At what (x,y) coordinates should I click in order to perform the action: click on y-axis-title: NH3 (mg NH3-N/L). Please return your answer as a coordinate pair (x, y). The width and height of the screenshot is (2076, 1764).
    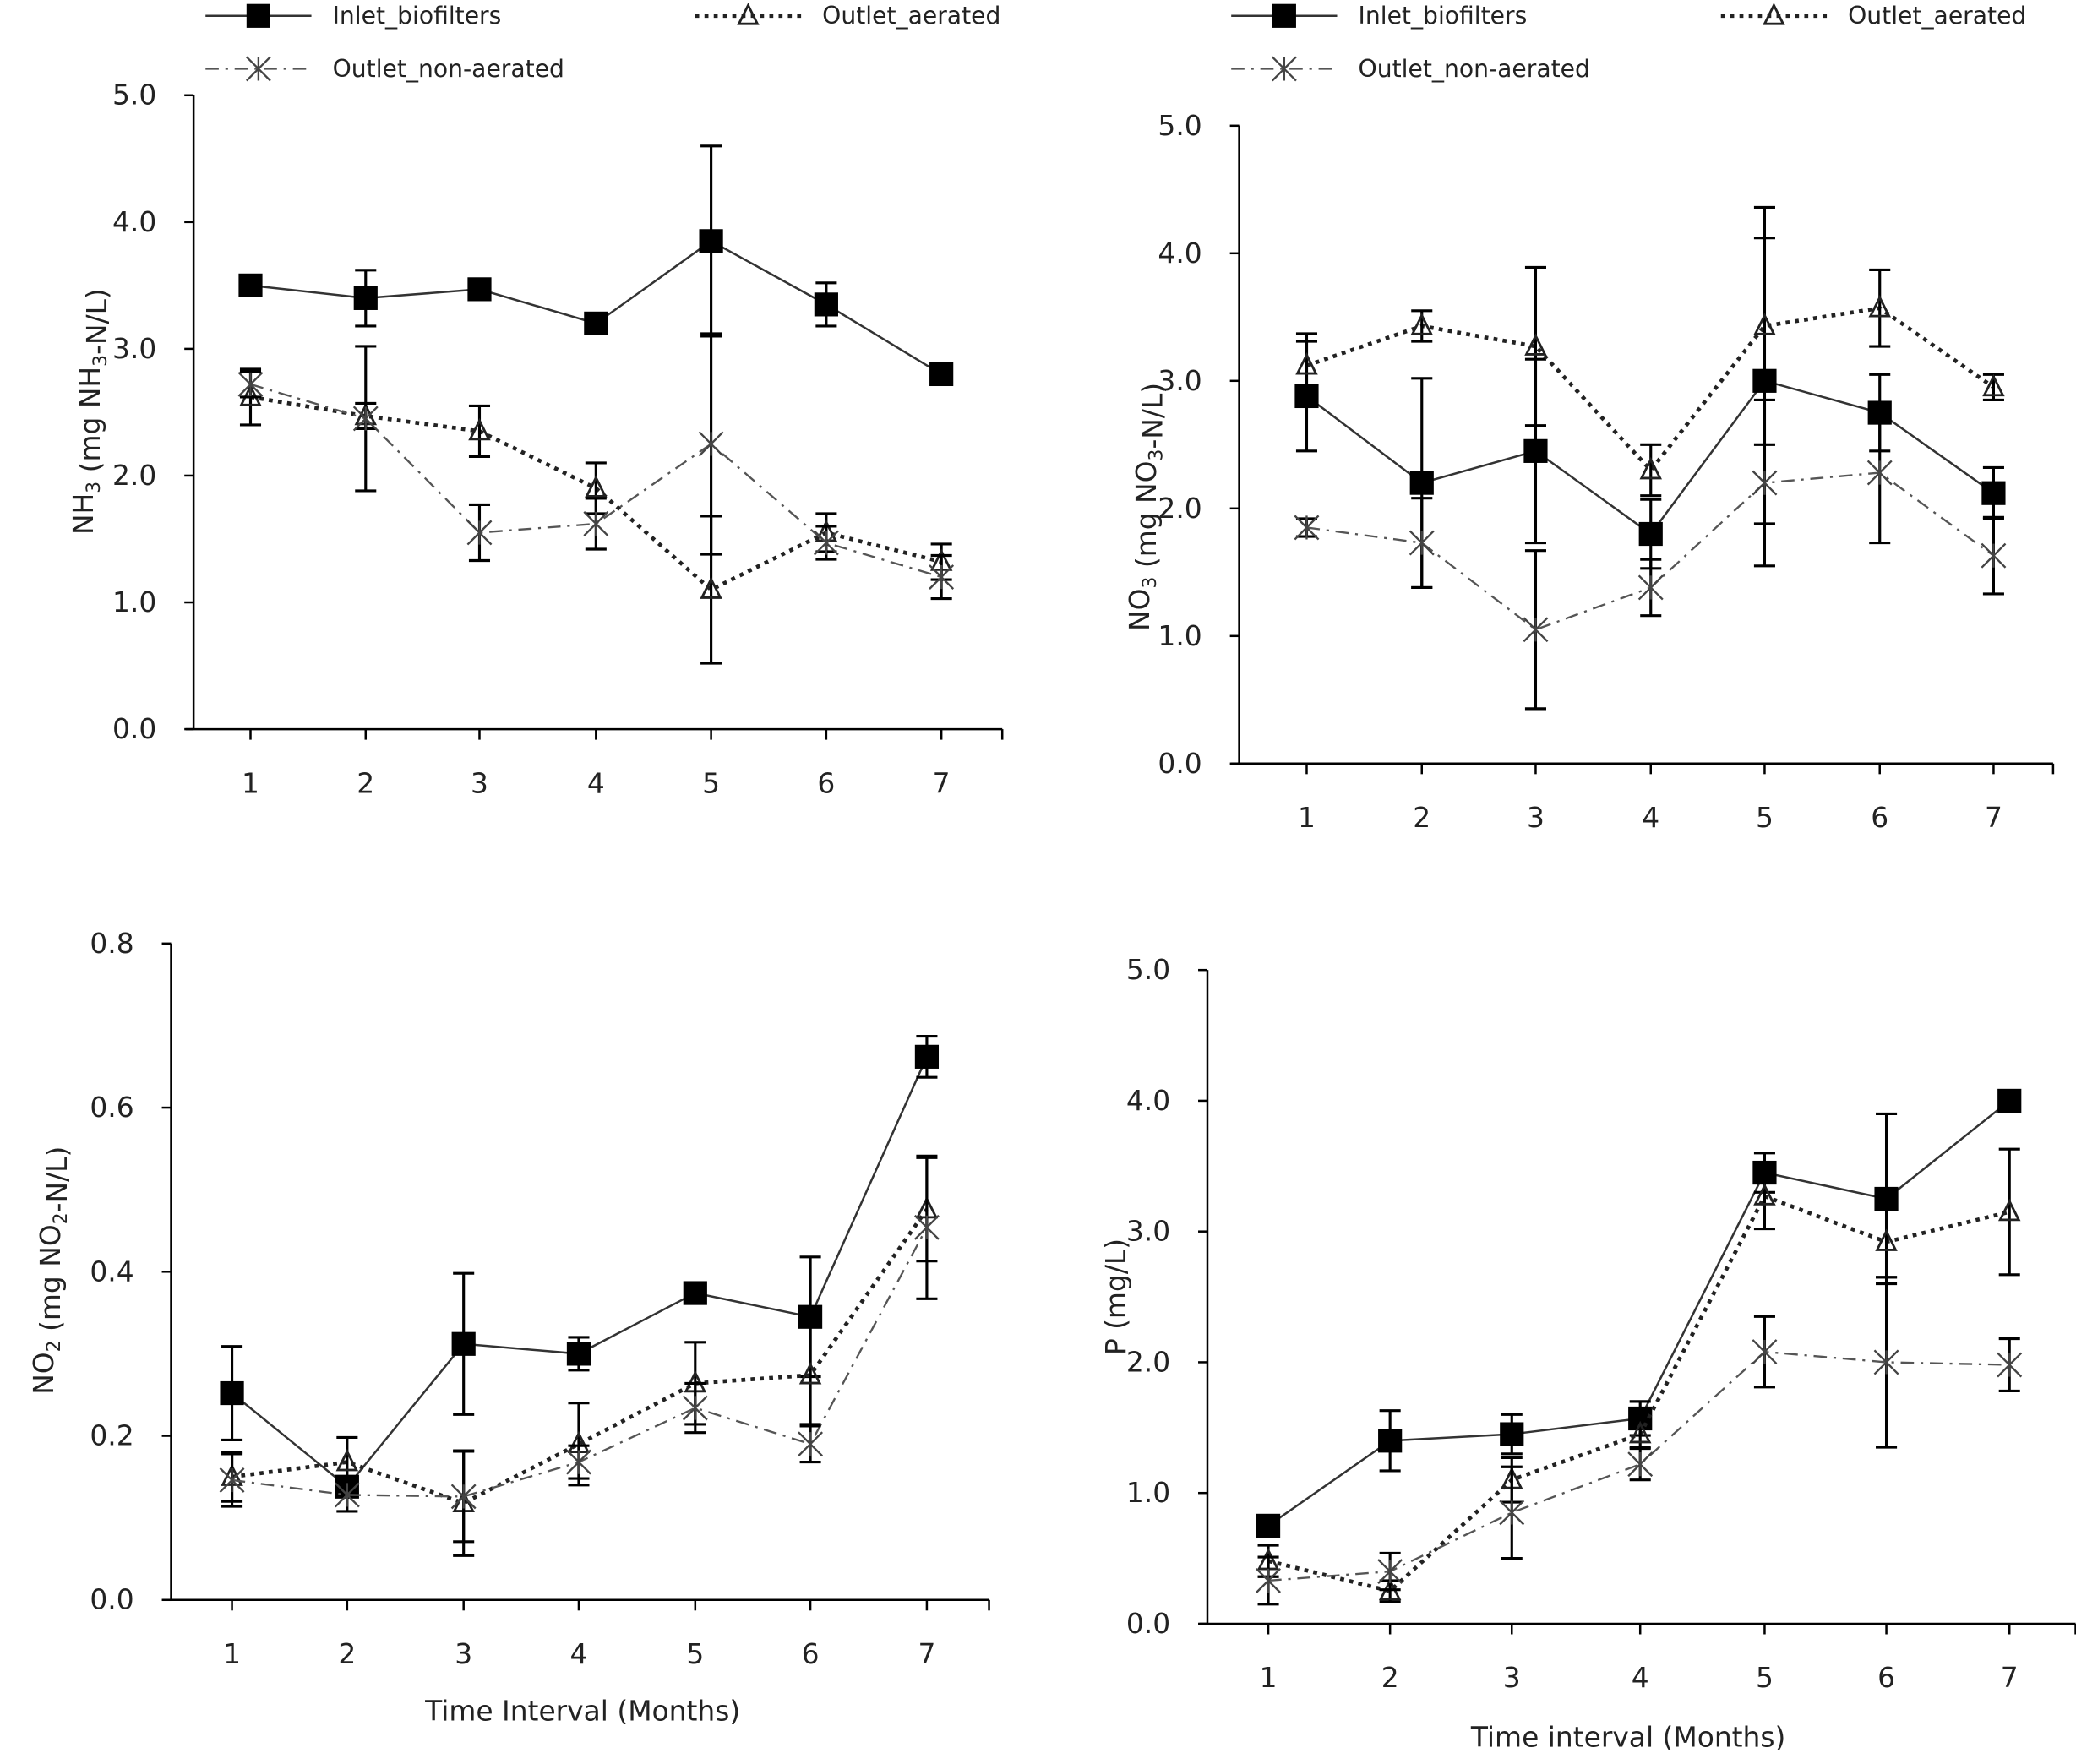
    Looking at the image, I should click on (90, 411).